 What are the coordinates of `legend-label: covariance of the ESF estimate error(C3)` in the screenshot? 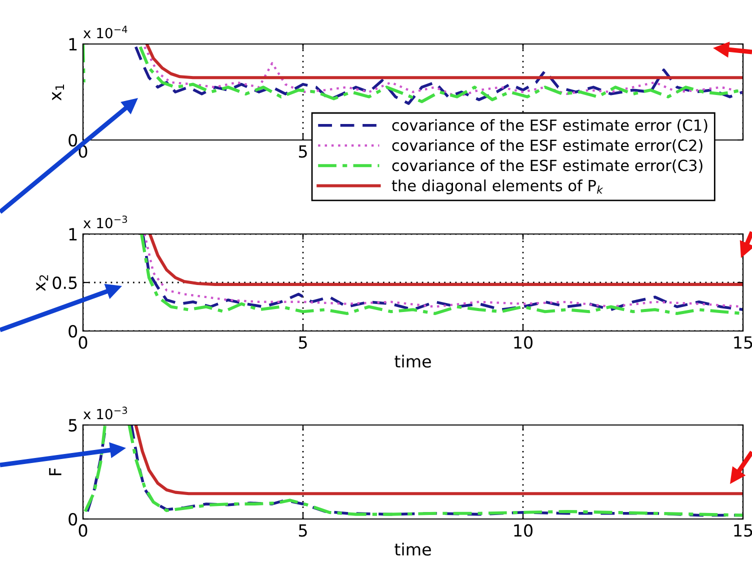 It's located at (547, 166).